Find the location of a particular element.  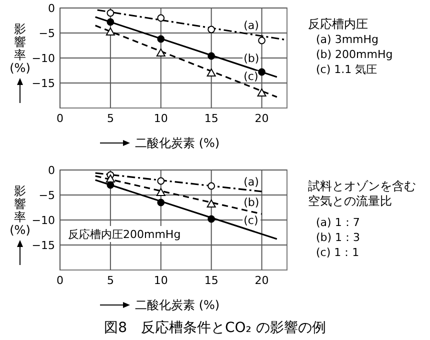

text: 反応槽内圧200mmHg is located at coordinates (124, 234).